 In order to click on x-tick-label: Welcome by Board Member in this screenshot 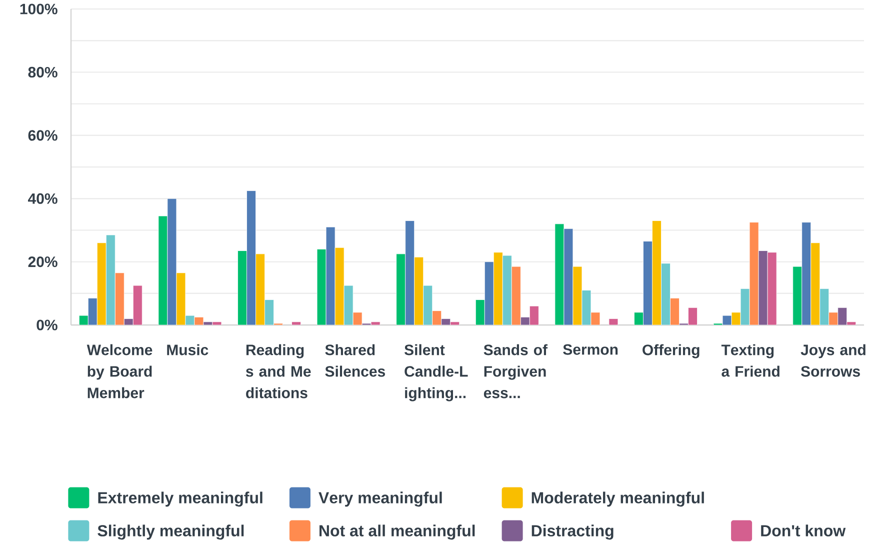, I will do `click(119, 371)`.